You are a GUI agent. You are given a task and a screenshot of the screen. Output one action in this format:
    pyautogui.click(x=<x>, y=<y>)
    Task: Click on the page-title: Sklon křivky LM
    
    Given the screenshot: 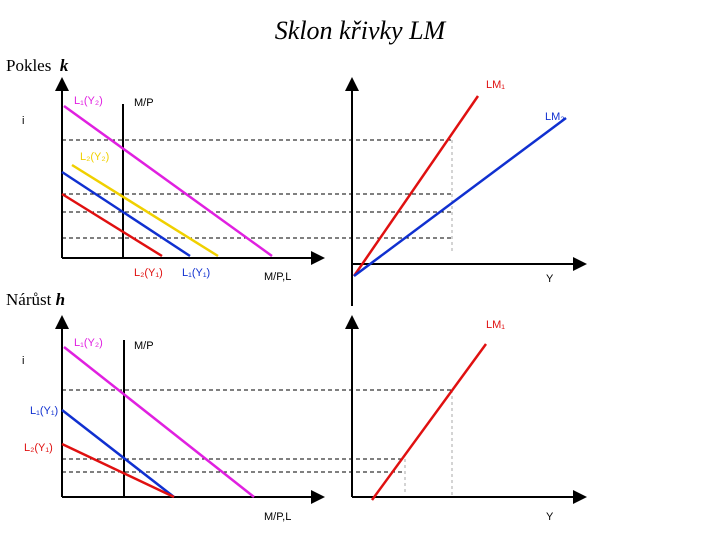 What is the action you would take?
    pyautogui.click(x=360, y=30)
    